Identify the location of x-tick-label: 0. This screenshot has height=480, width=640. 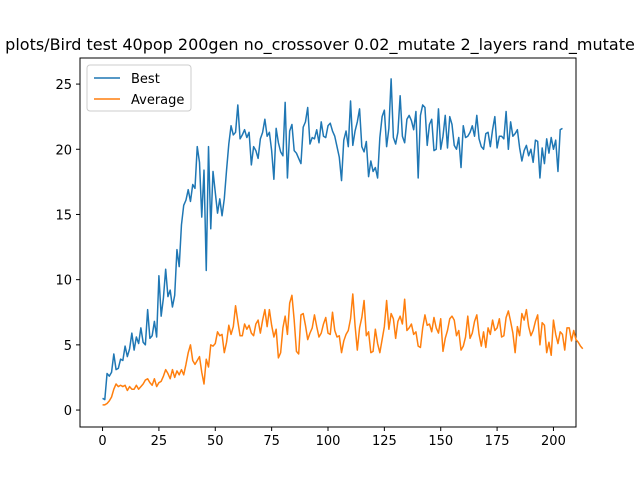
(102, 441).